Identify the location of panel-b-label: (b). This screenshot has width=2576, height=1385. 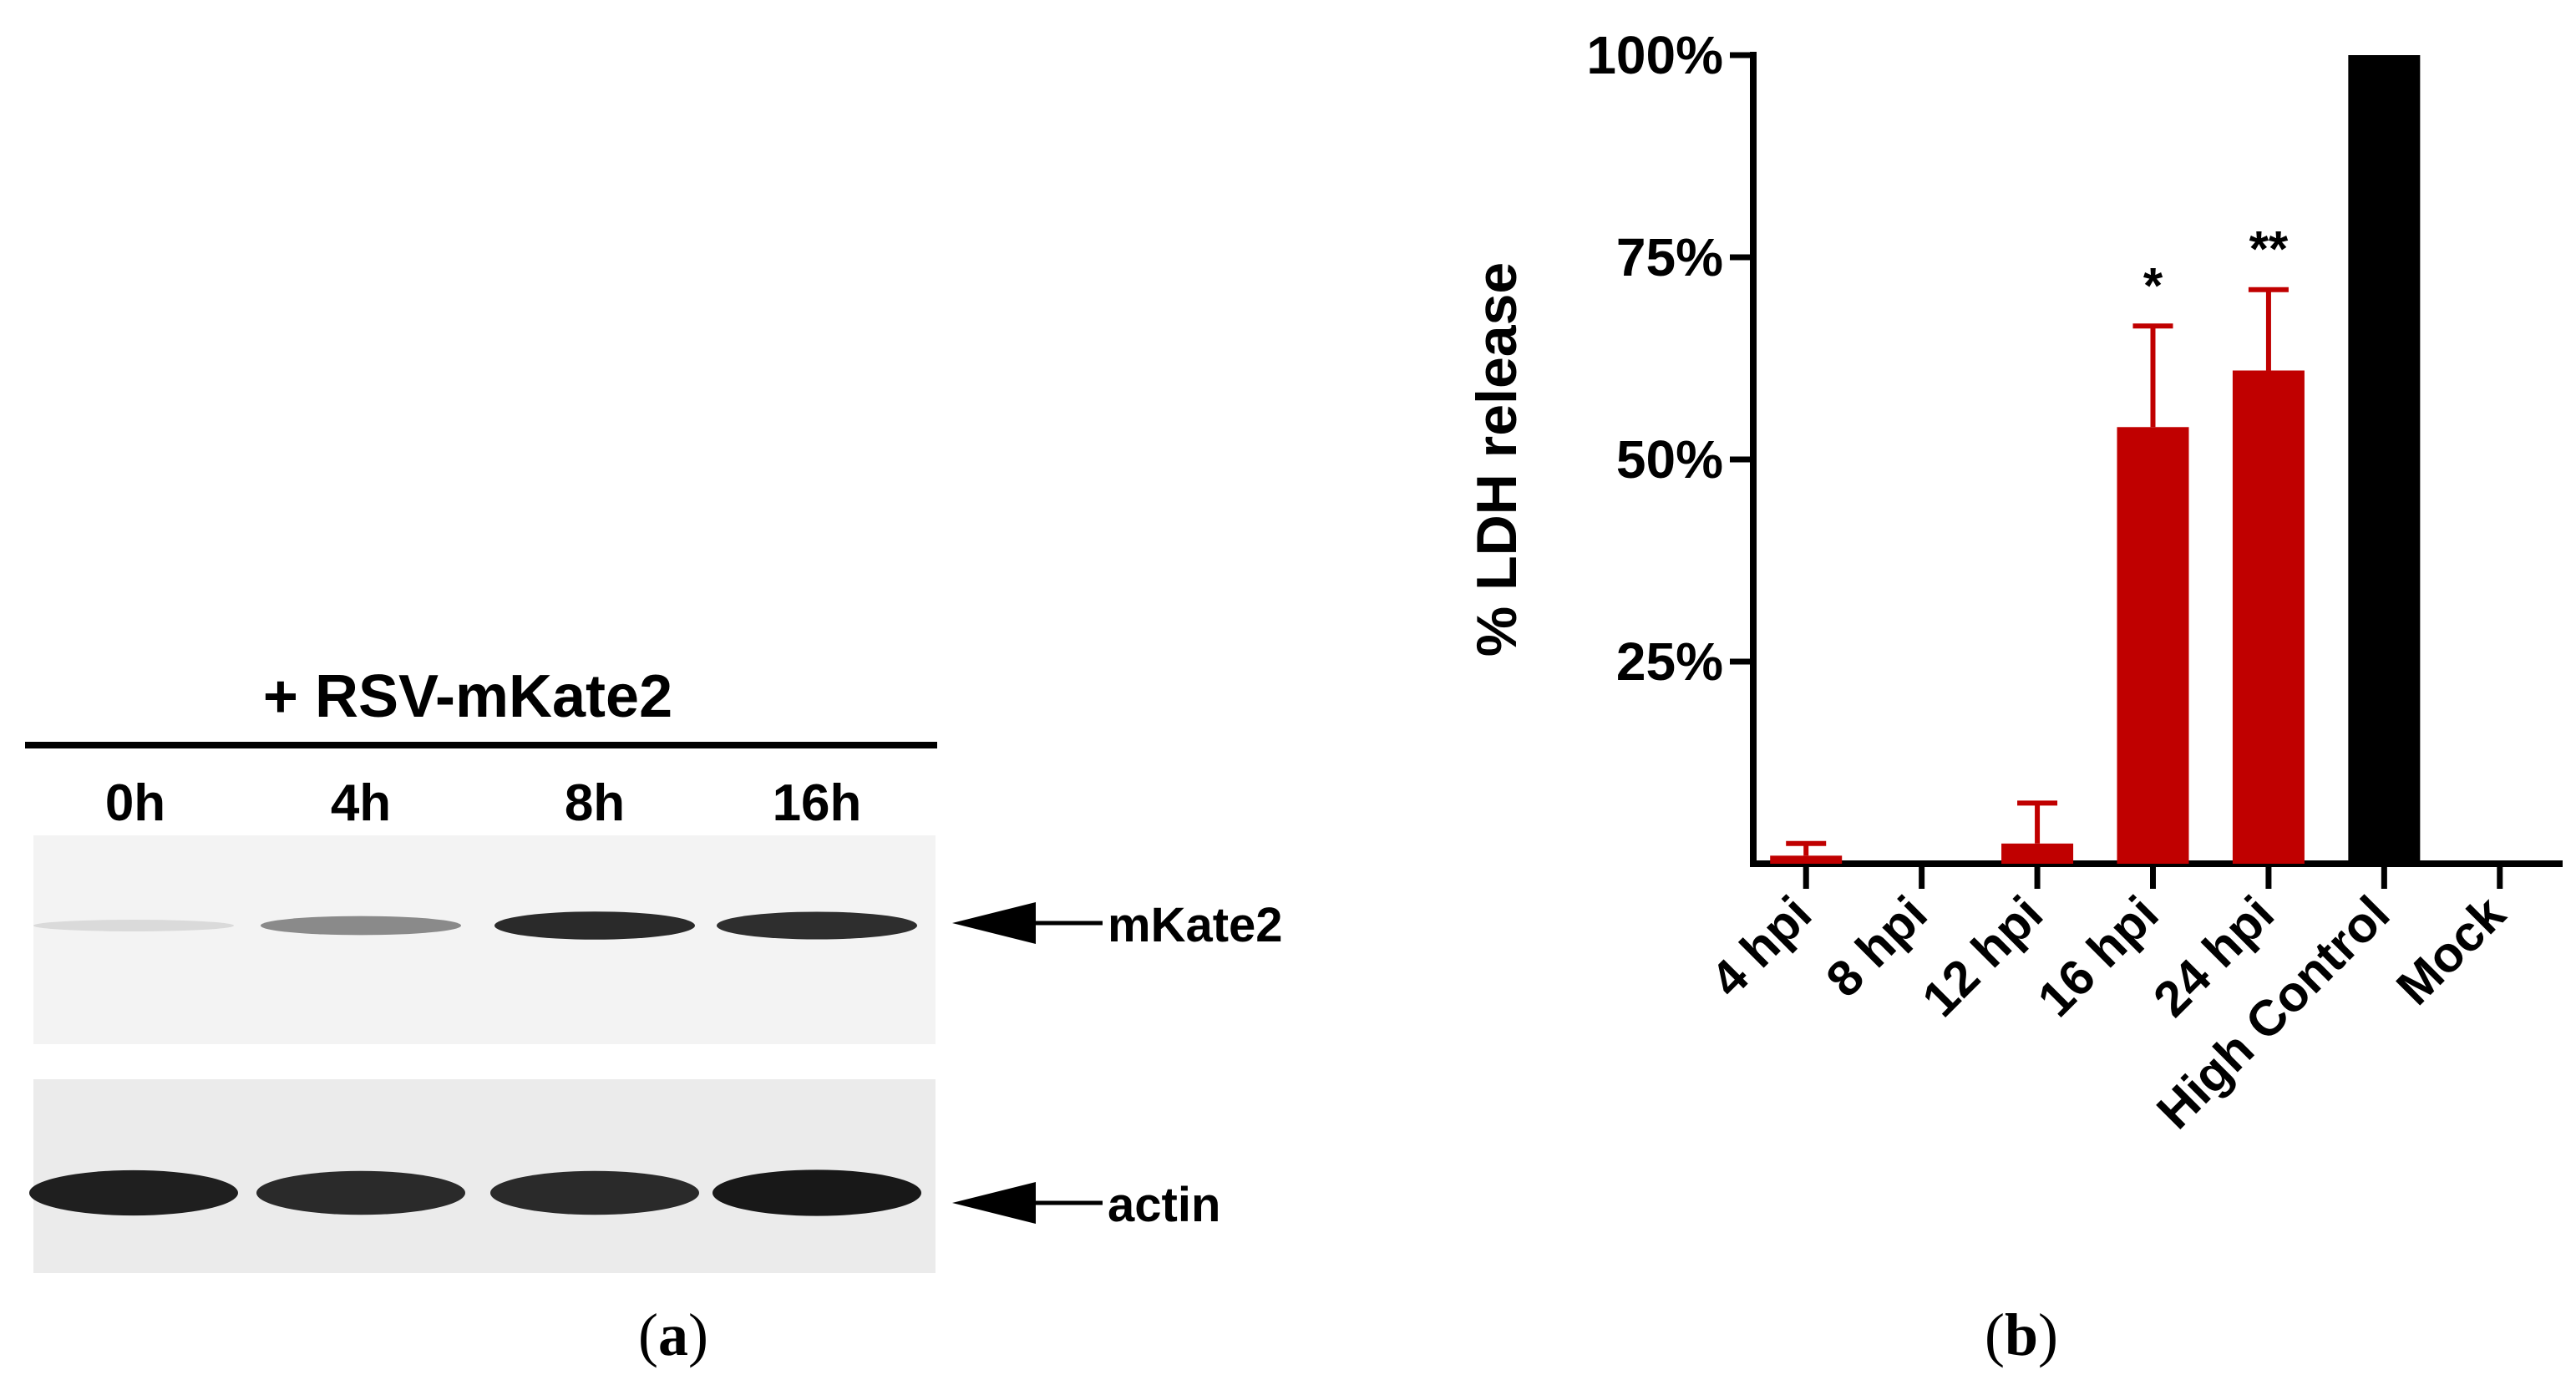
(2021, 1334).